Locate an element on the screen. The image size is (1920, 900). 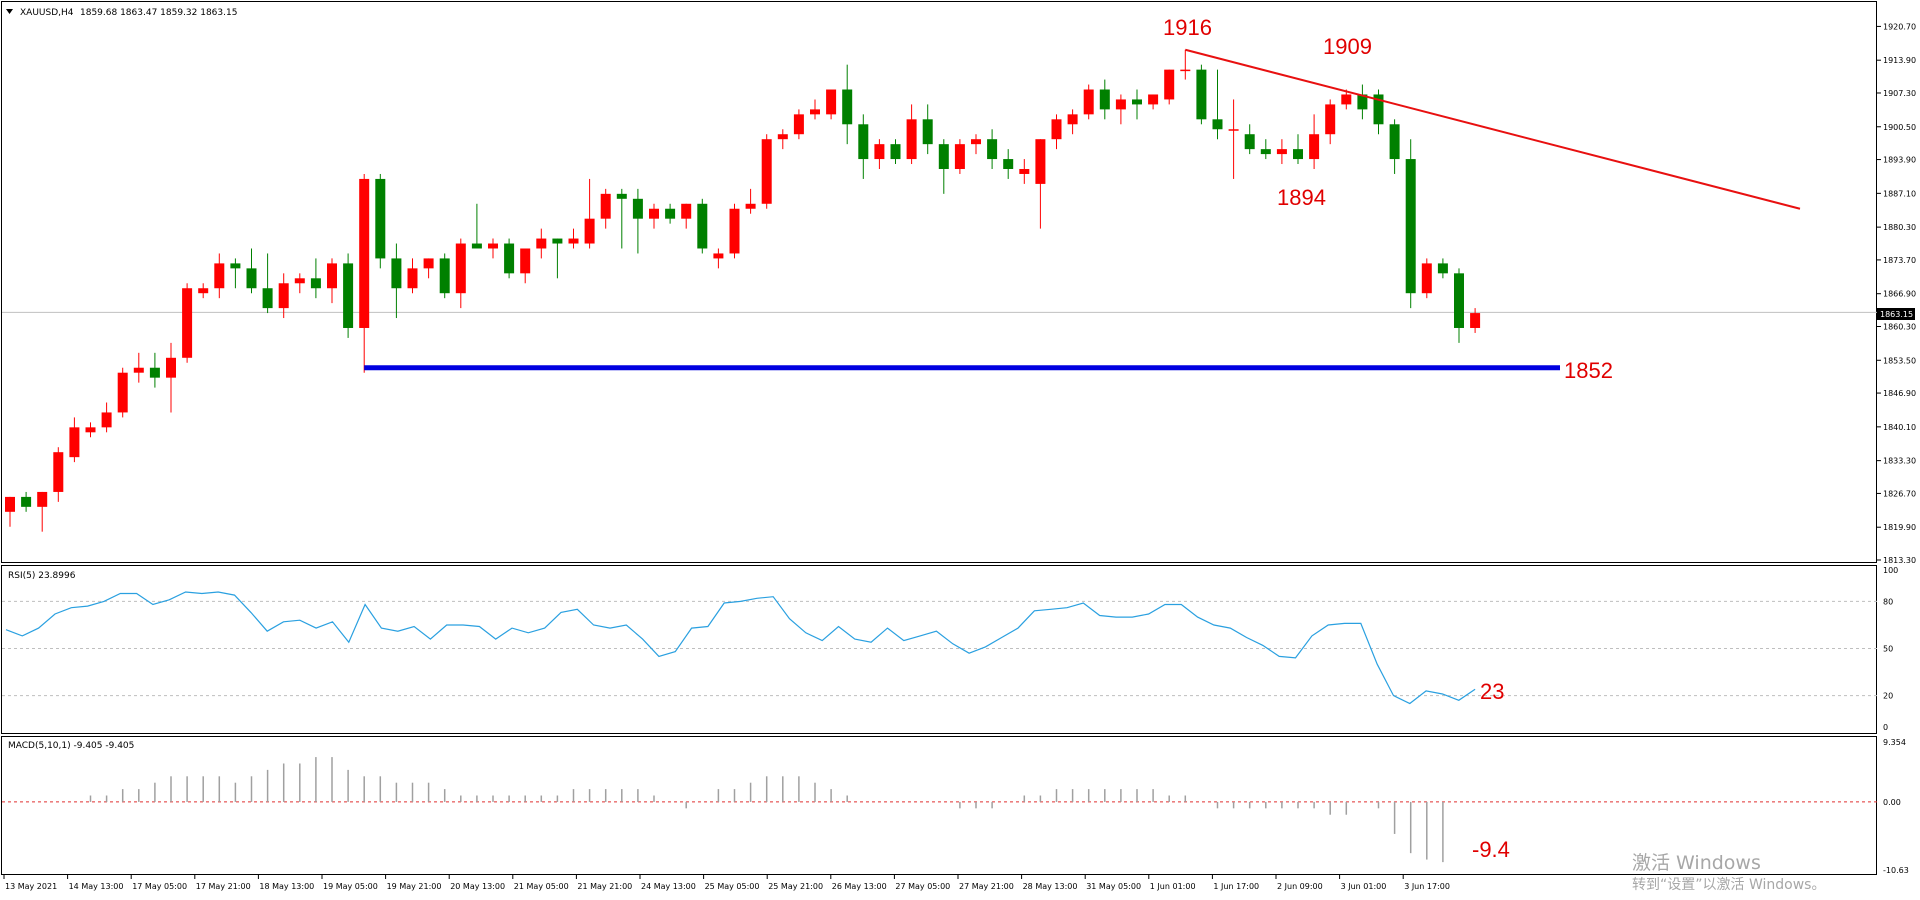
time-axis-label: 1 Jun 17:00 is located at coordinates (1236, 886).